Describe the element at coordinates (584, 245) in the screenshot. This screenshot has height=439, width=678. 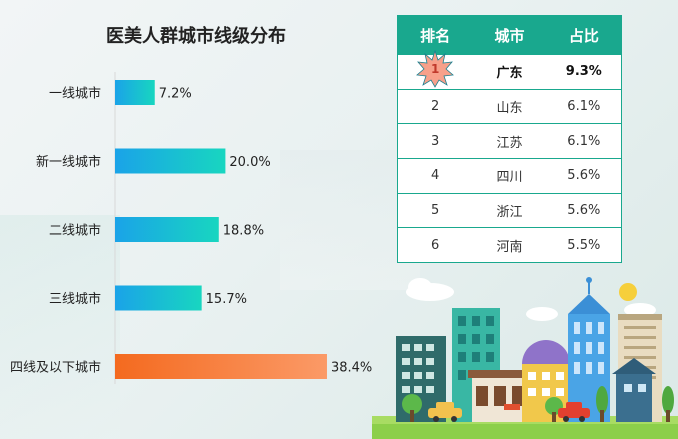
I see `city-share: 5.5%` at that location.